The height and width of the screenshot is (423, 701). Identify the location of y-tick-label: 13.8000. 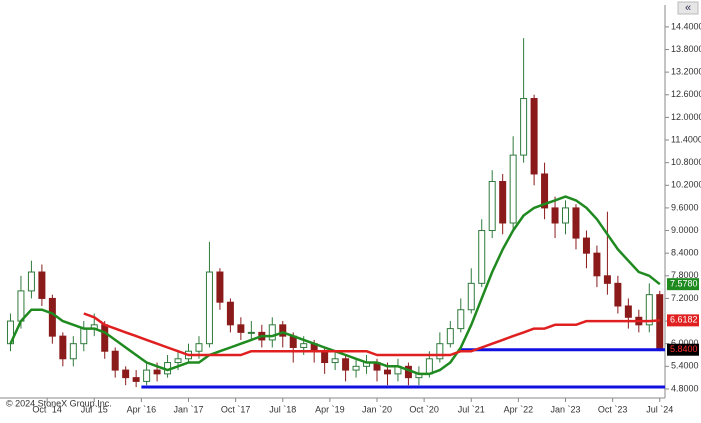
(686, 49).